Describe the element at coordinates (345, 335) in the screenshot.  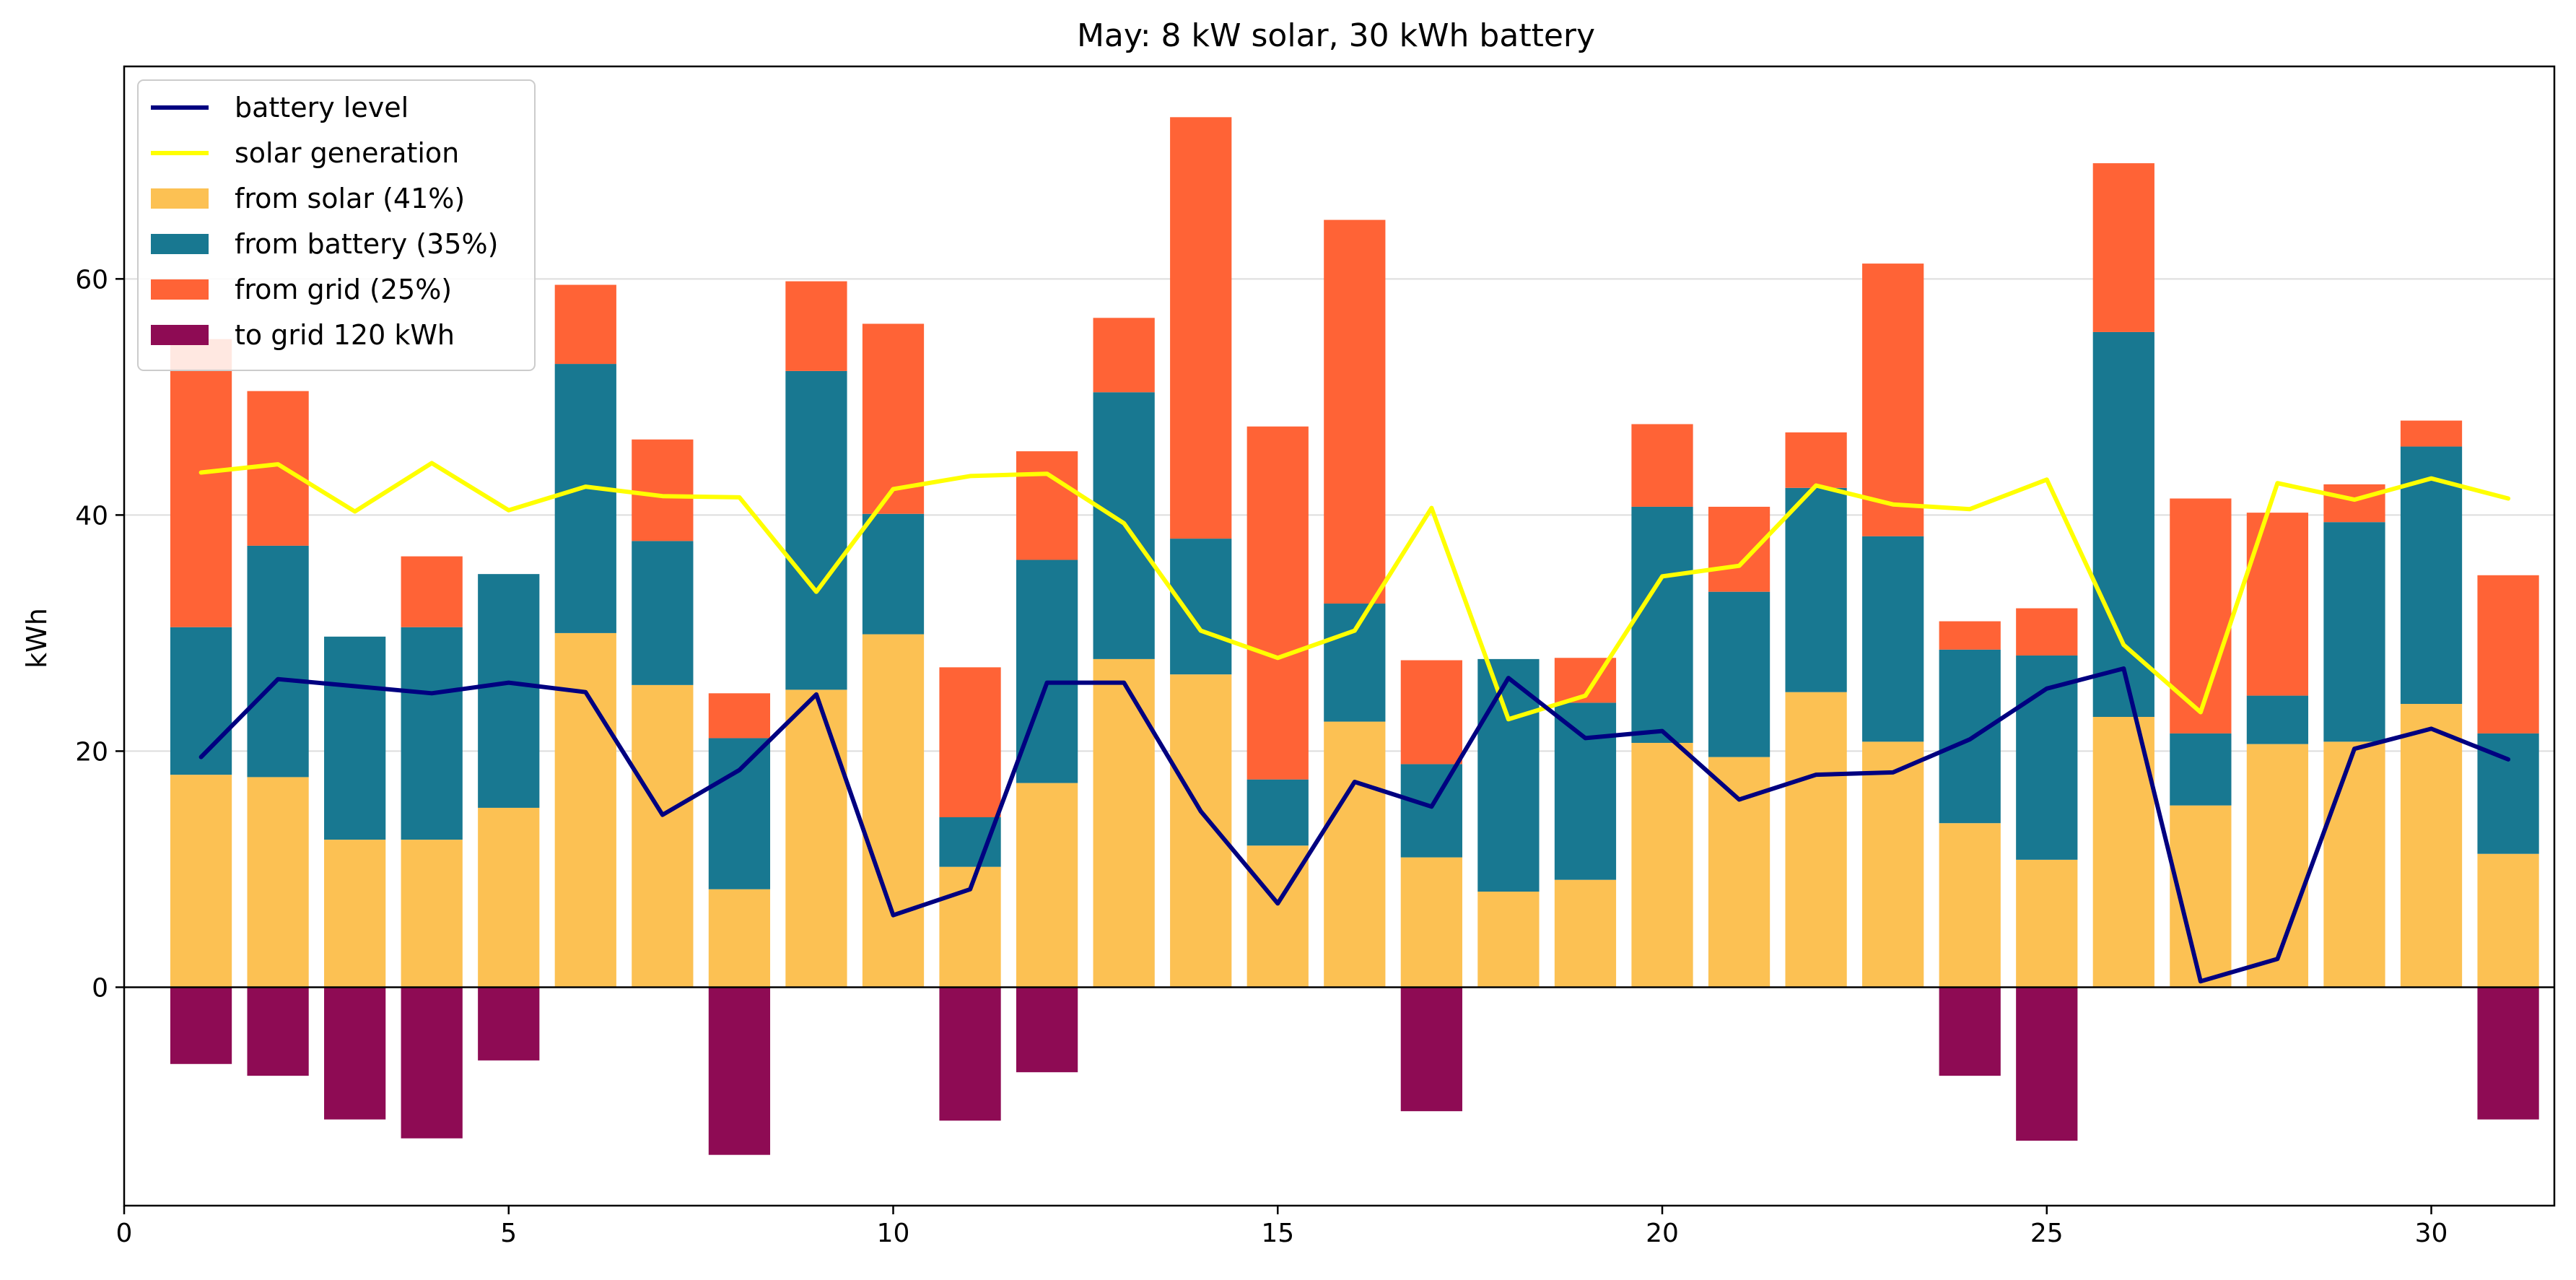
I see `legend-label-to-grid: to grid 120 kWh` at that location.